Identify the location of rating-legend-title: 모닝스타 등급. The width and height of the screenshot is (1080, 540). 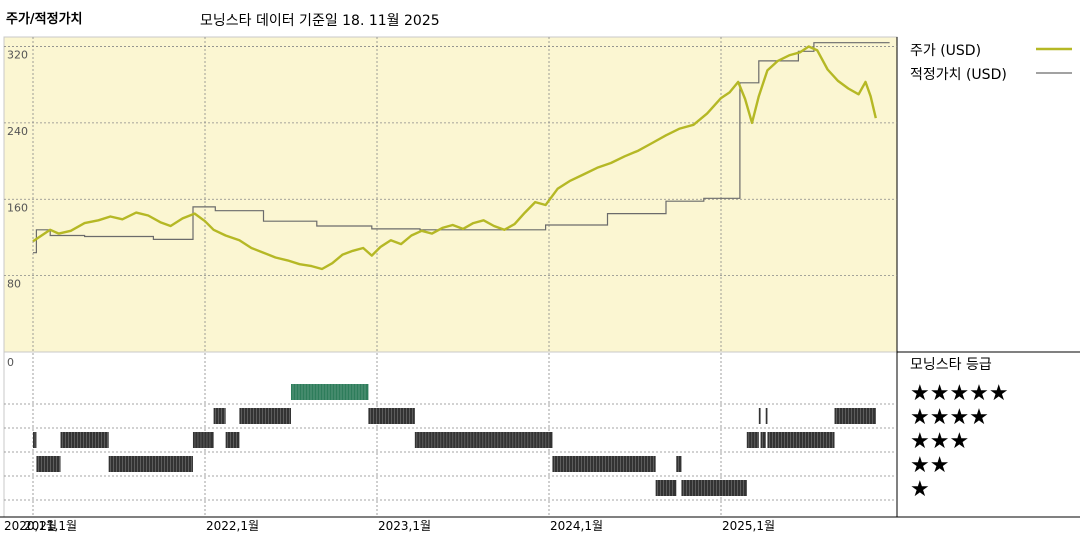
(951, 365).